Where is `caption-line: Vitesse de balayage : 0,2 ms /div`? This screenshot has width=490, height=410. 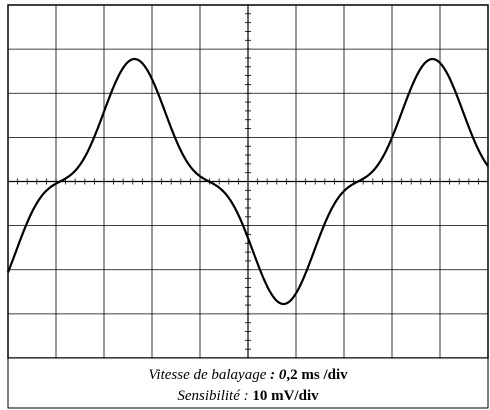 caption-line: Vitesse de balayage : 0,2 ms /div is located at coordinates (248, 375).